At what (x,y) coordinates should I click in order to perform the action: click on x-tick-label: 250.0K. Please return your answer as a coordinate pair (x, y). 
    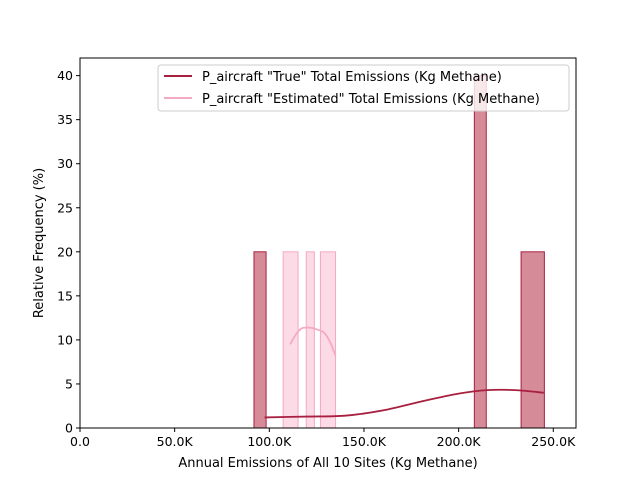
    Looking at the image, I should click on (553, 441).